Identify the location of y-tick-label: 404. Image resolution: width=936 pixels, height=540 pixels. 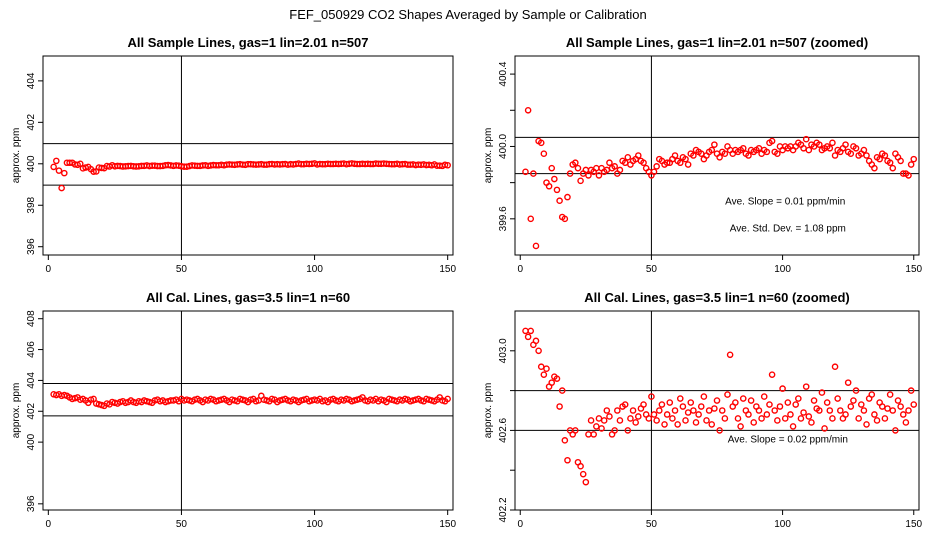
(31, 80).